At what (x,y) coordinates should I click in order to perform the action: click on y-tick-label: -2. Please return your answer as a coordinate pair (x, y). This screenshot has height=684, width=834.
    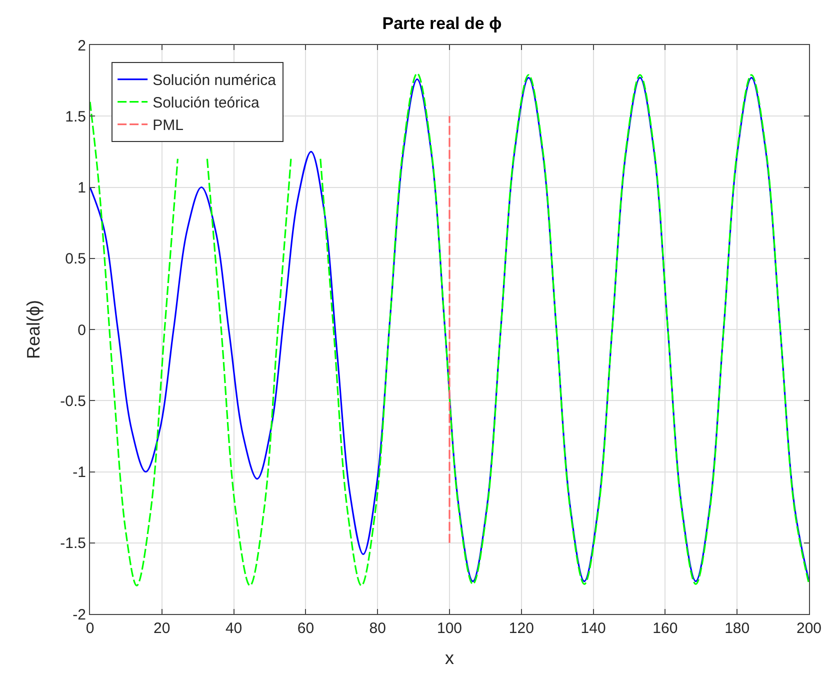
    Looking at the image, I should click on (79, 615).